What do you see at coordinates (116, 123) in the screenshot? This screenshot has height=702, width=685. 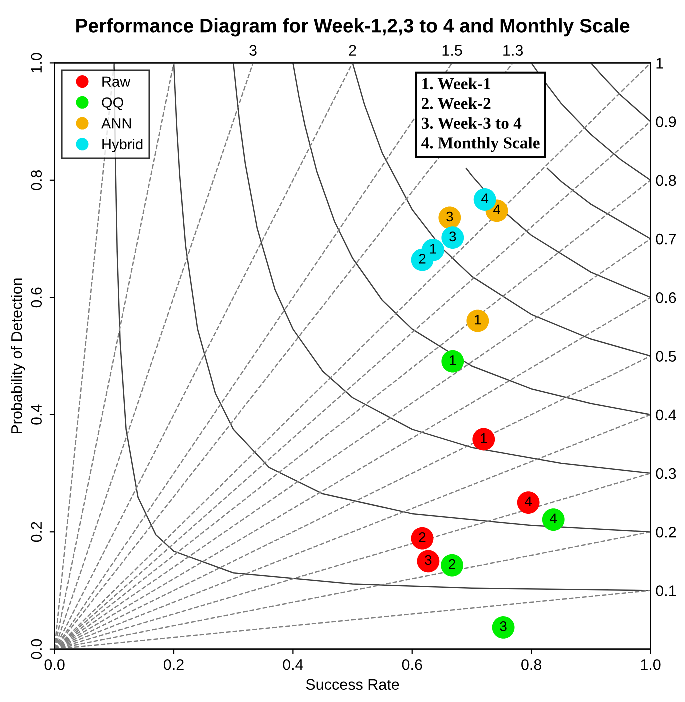 I see `legend-label: ANN` at bounding box center [116, 123].